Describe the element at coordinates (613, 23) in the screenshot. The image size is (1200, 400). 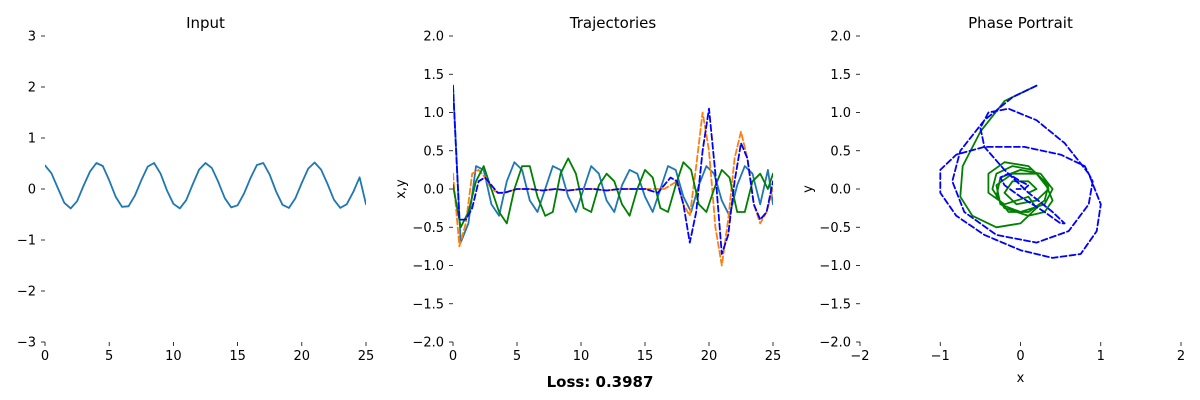
I see `chart-title: Trajectories` at that location.